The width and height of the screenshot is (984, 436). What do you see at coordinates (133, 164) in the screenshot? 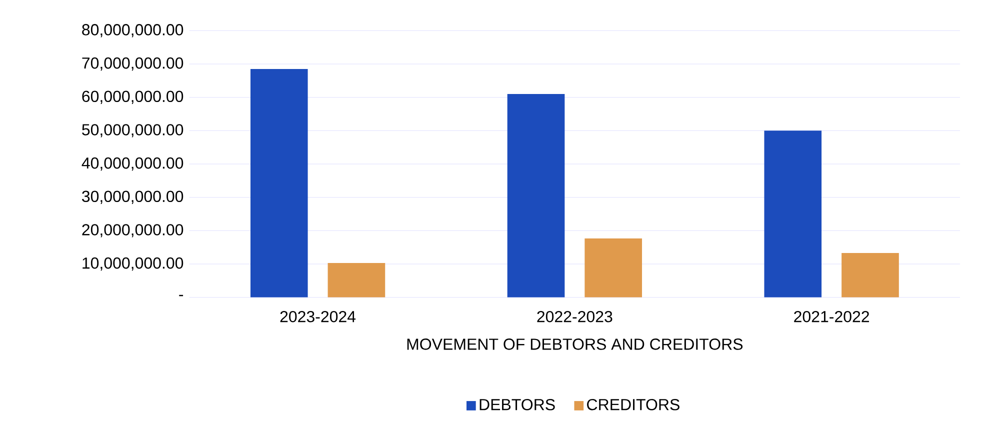
I see `y-tick-label: 40,000,000.00` at bounding box center [133, 164].